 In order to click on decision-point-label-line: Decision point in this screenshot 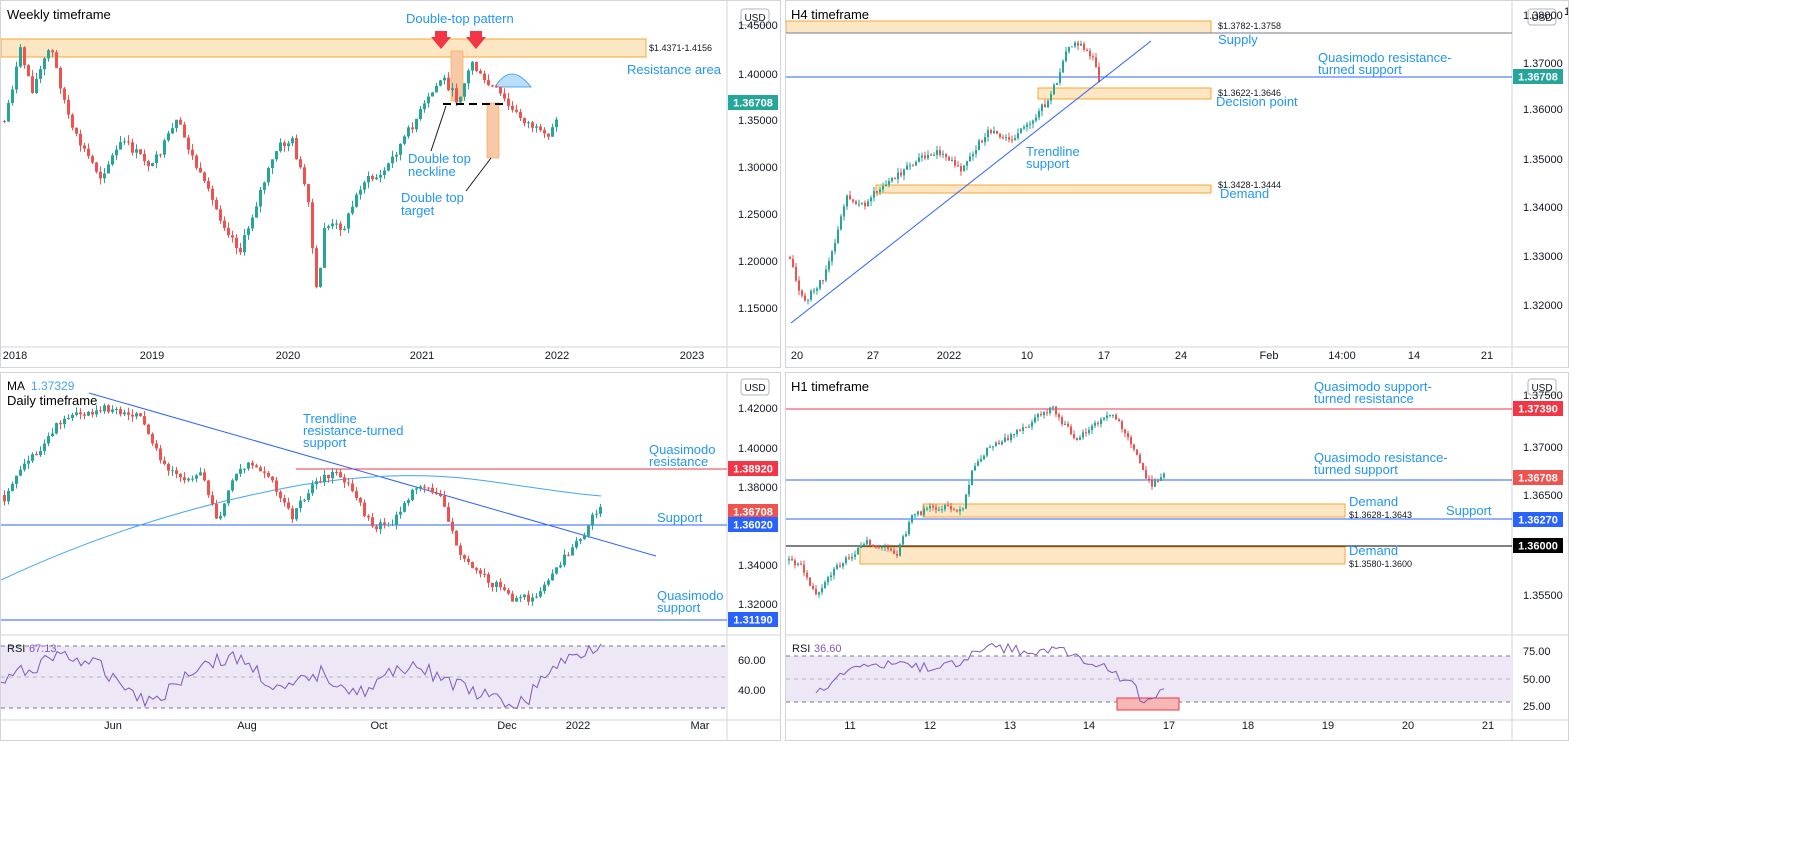, I will do `click(1257, 101)`.